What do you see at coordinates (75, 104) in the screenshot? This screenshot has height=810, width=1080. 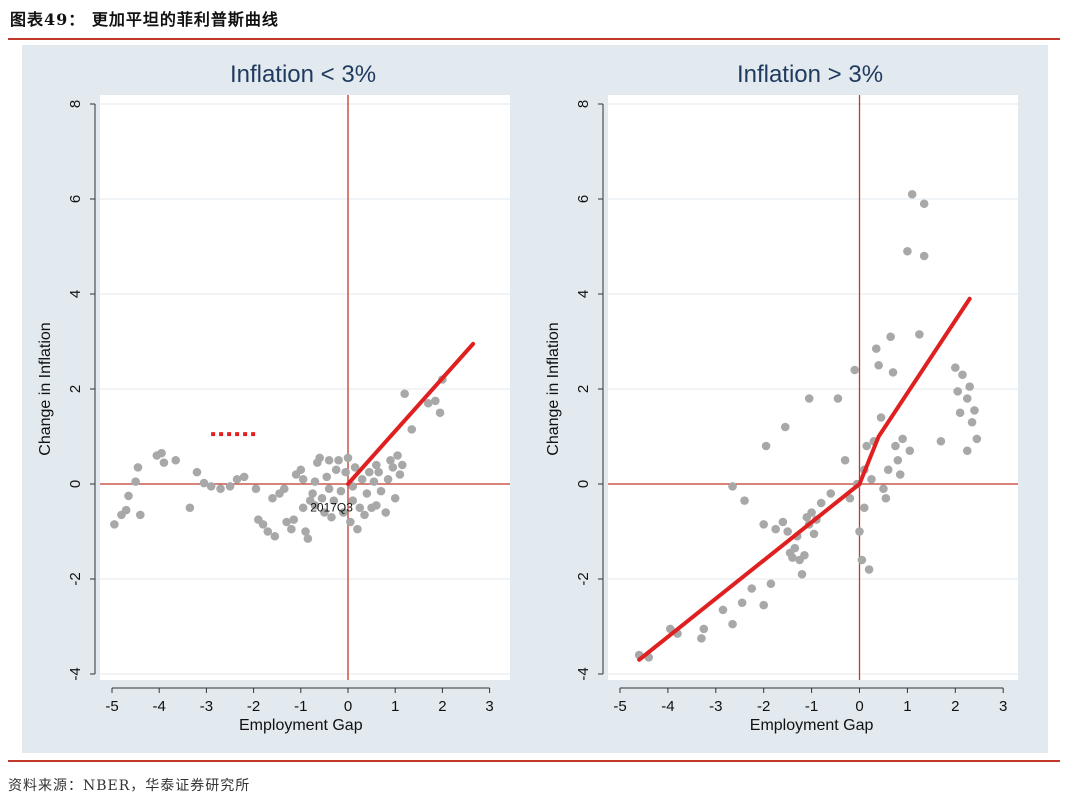 I see `chart1-y-tick-label: 8` at bounding box center [75, 104].